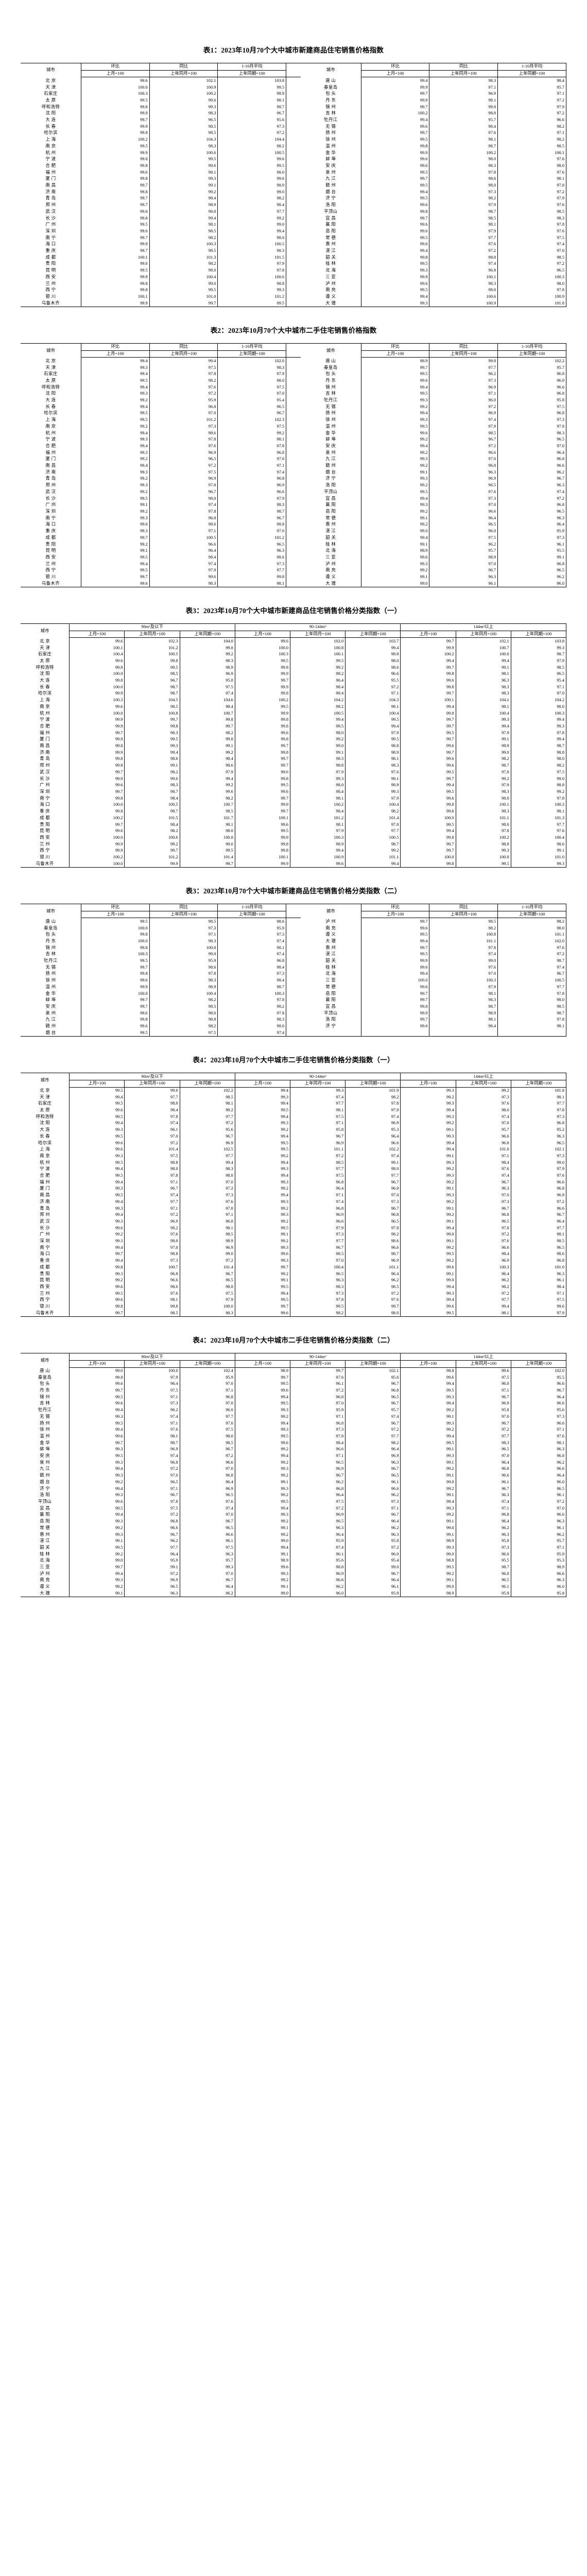  What do you see at coordinates (51, 911) in the screenshot?
I see `header-city: 城市` at bounding box center [51, 911].